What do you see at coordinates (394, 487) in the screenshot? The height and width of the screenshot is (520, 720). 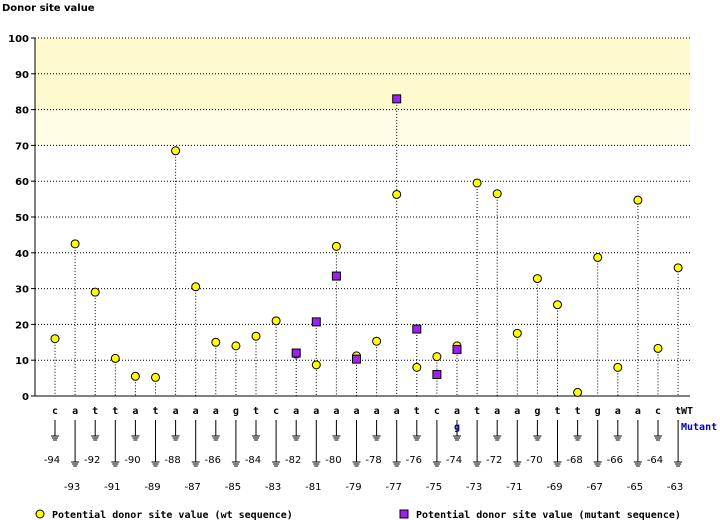 I see `position-label: -77` at bounding box center [394, 487].